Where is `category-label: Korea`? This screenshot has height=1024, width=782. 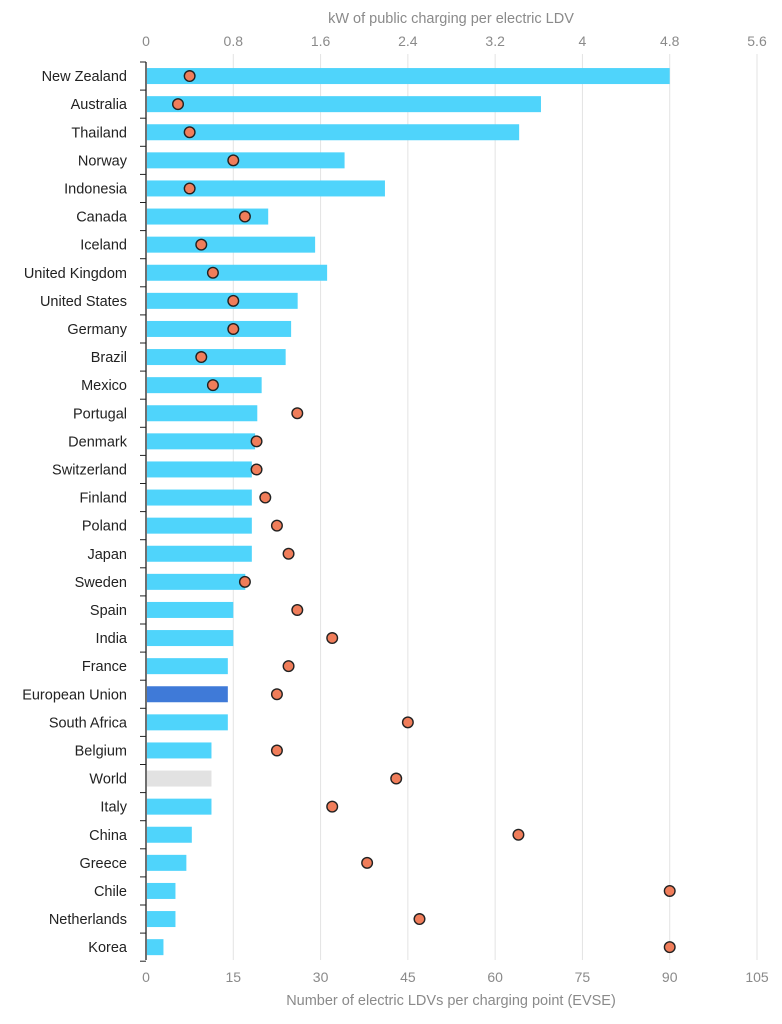 category-label: Korea is located at coordinates (108, 948).